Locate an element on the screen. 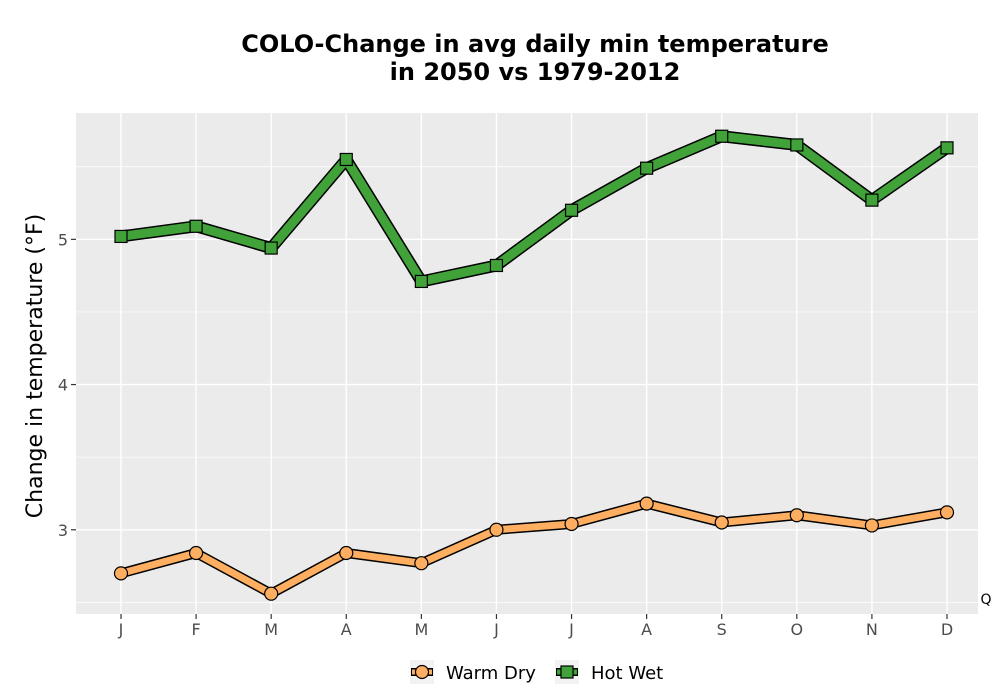 The width and height of the screenshot is (1000, 700). legend-item-warm-dry: Warm Dry is located at coordinates (473, 672).